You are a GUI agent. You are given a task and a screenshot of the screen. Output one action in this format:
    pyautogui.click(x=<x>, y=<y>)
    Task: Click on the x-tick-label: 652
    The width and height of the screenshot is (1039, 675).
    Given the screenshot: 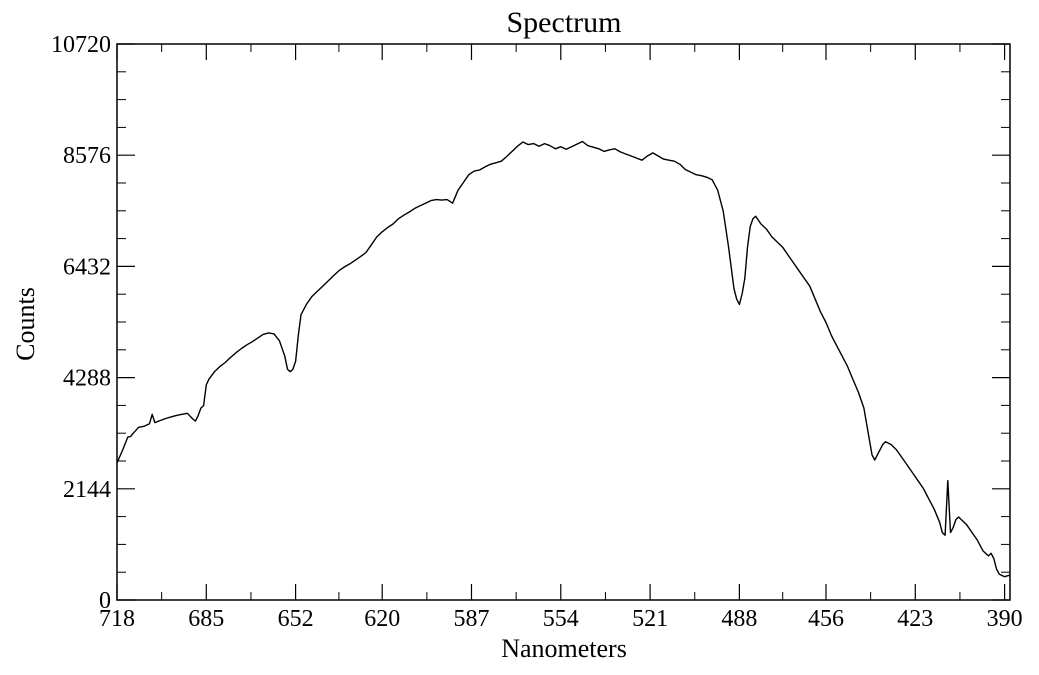 What is the action you would take?
    pyautogui.click(x=296, y=619)
    